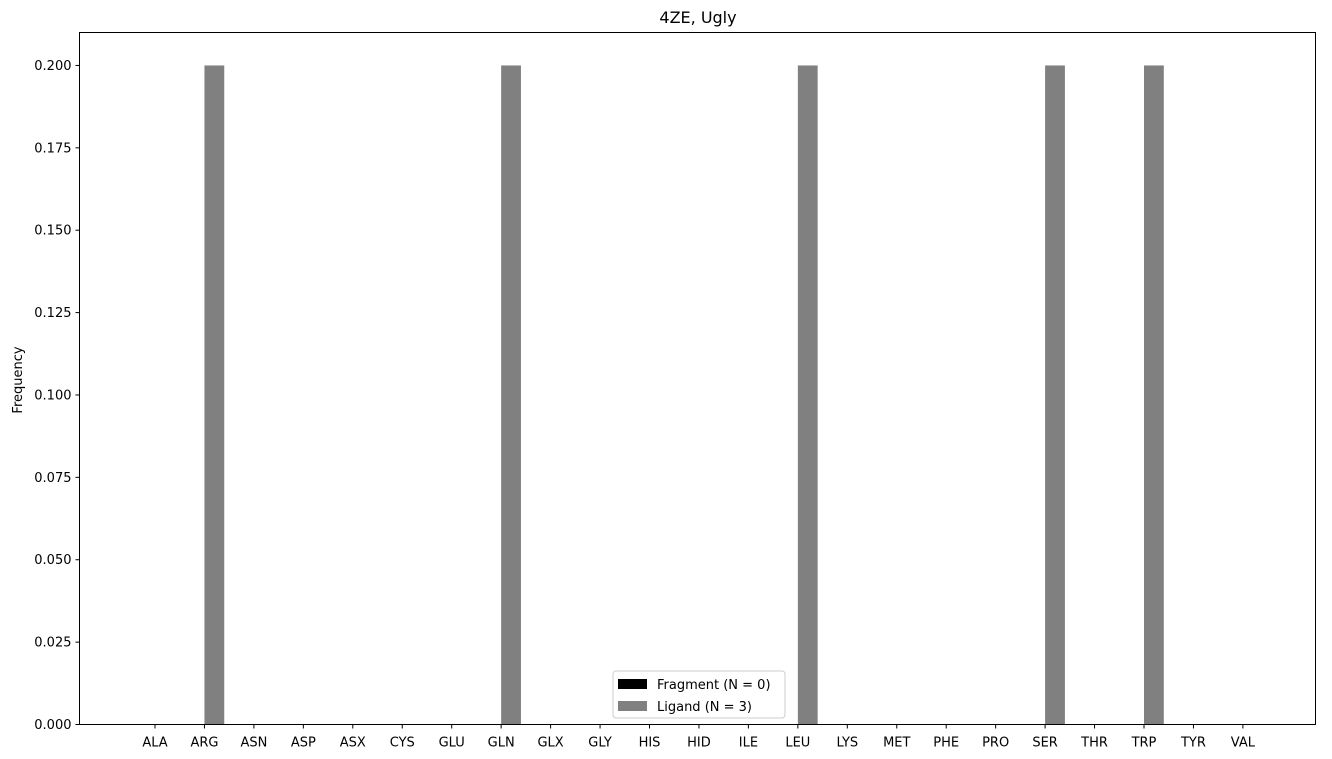 The width and height of the screenshot is (1332, 759). Describe the element at coordinates (204, 743) in the screenshot. I see `x-tick-label-arg: ARG` at that location.